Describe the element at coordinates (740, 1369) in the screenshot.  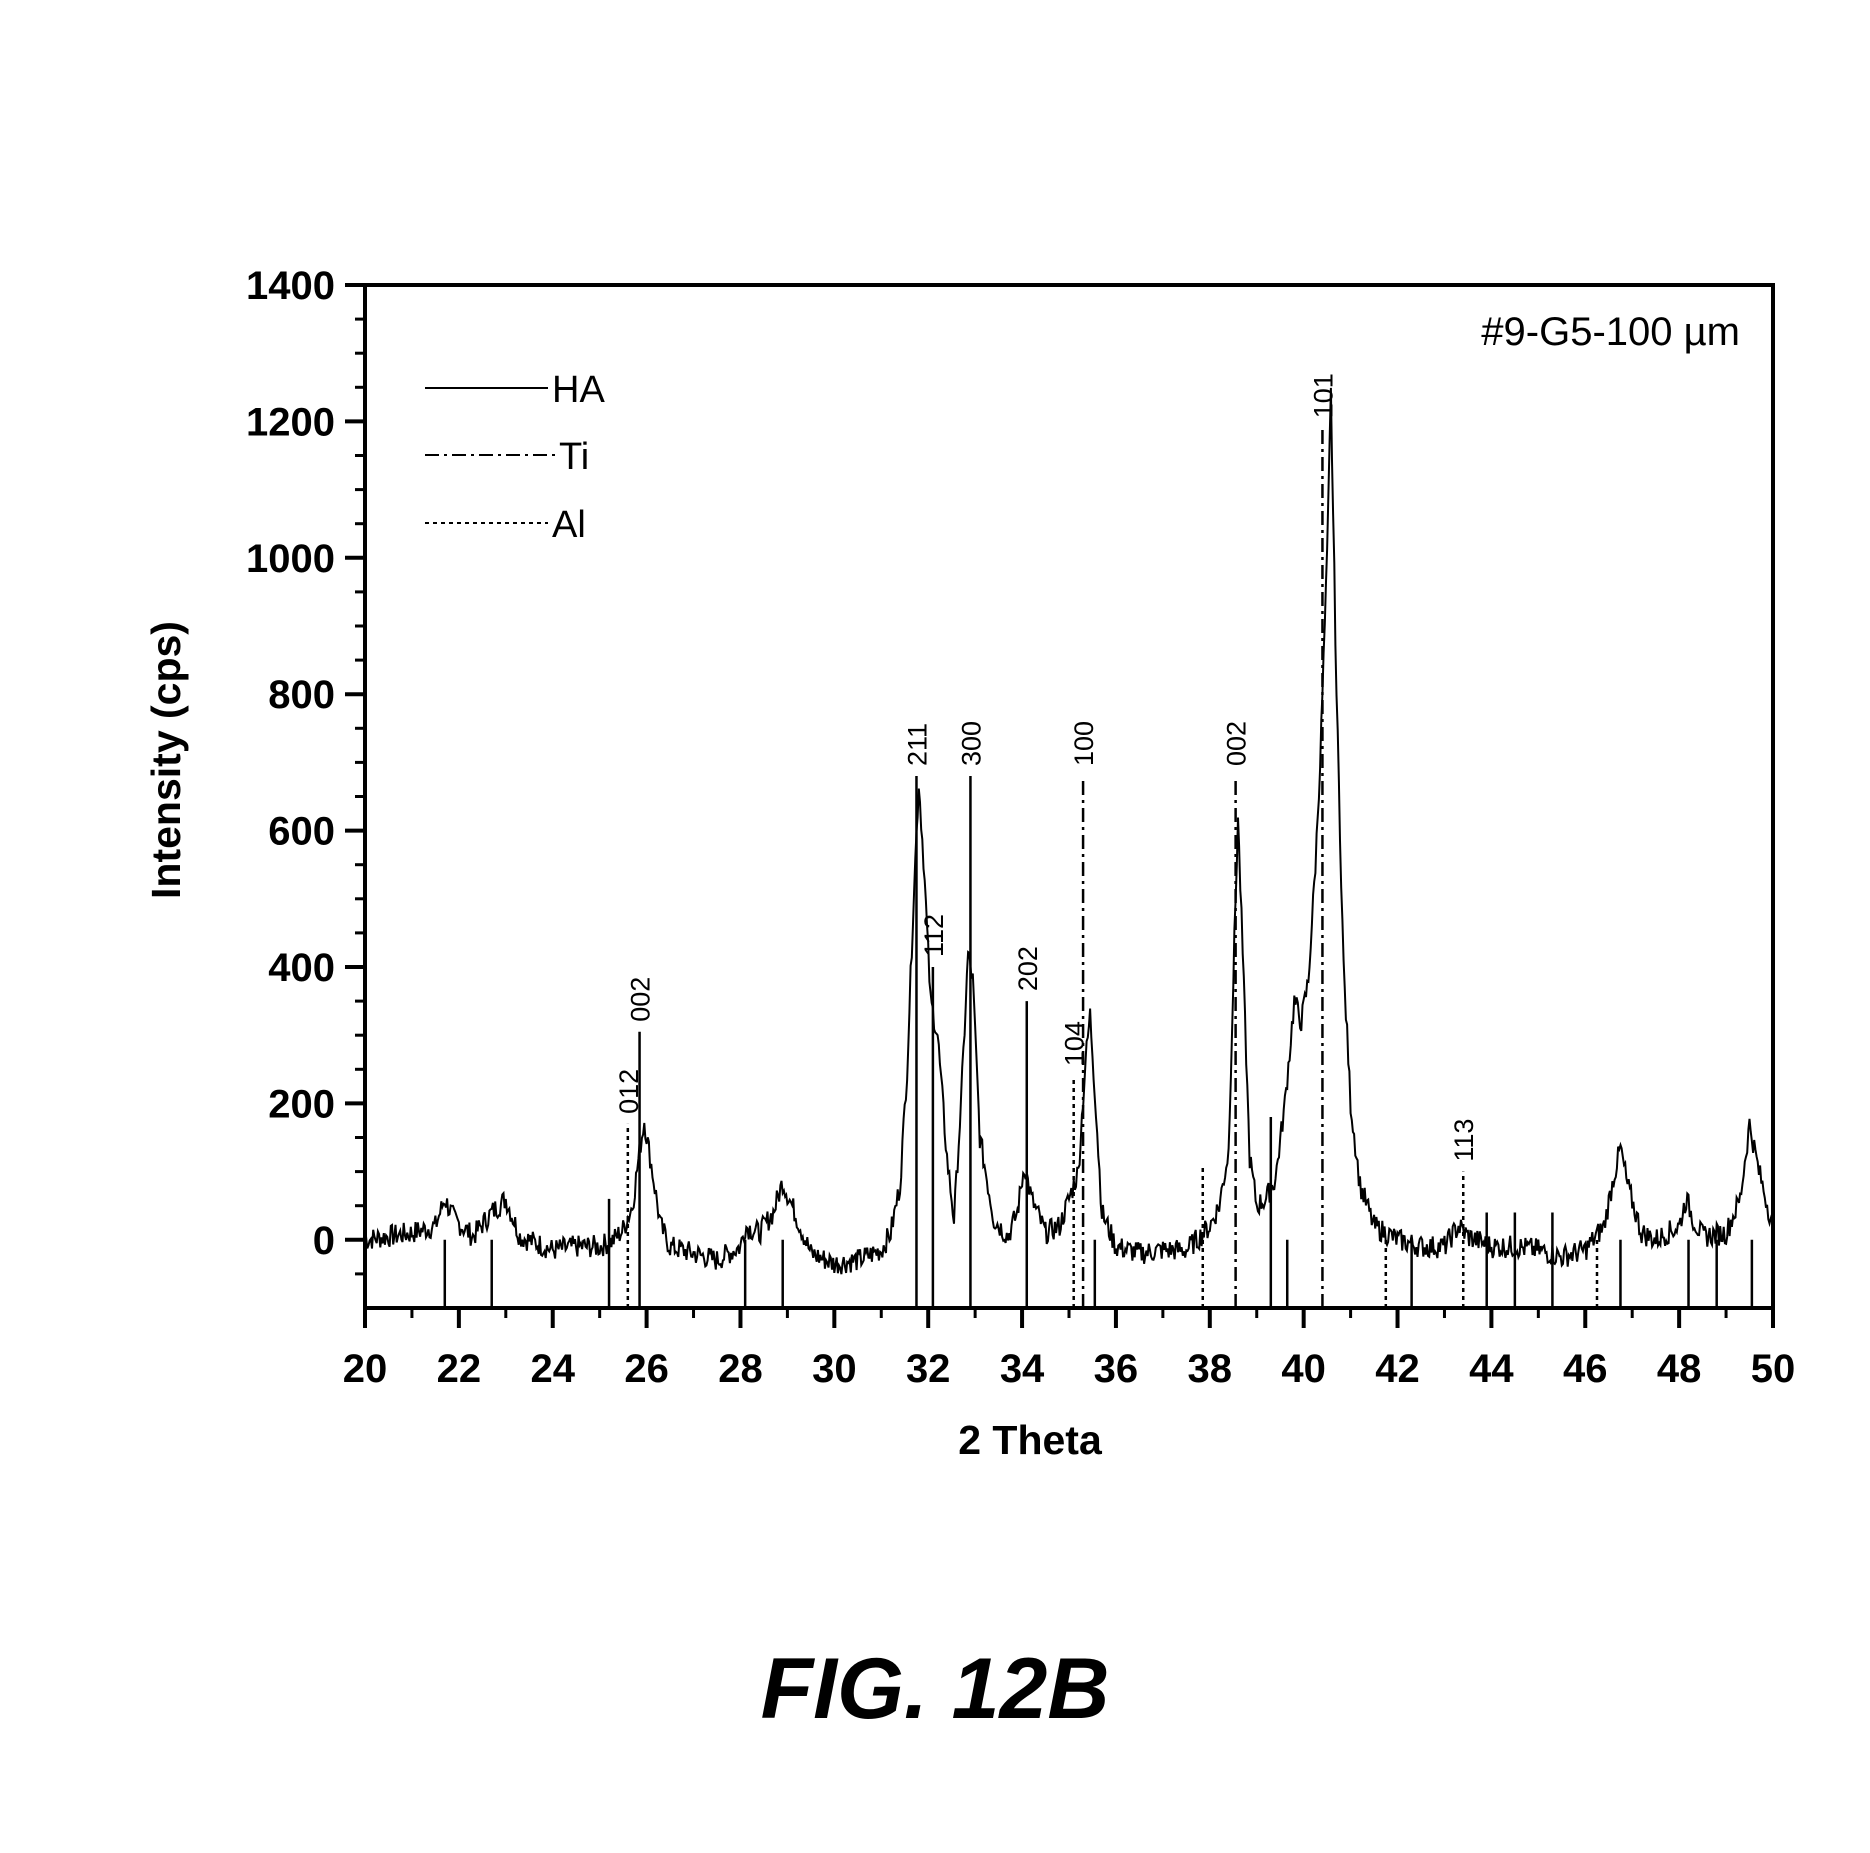
I see `x-tick-label: 28` at that location.